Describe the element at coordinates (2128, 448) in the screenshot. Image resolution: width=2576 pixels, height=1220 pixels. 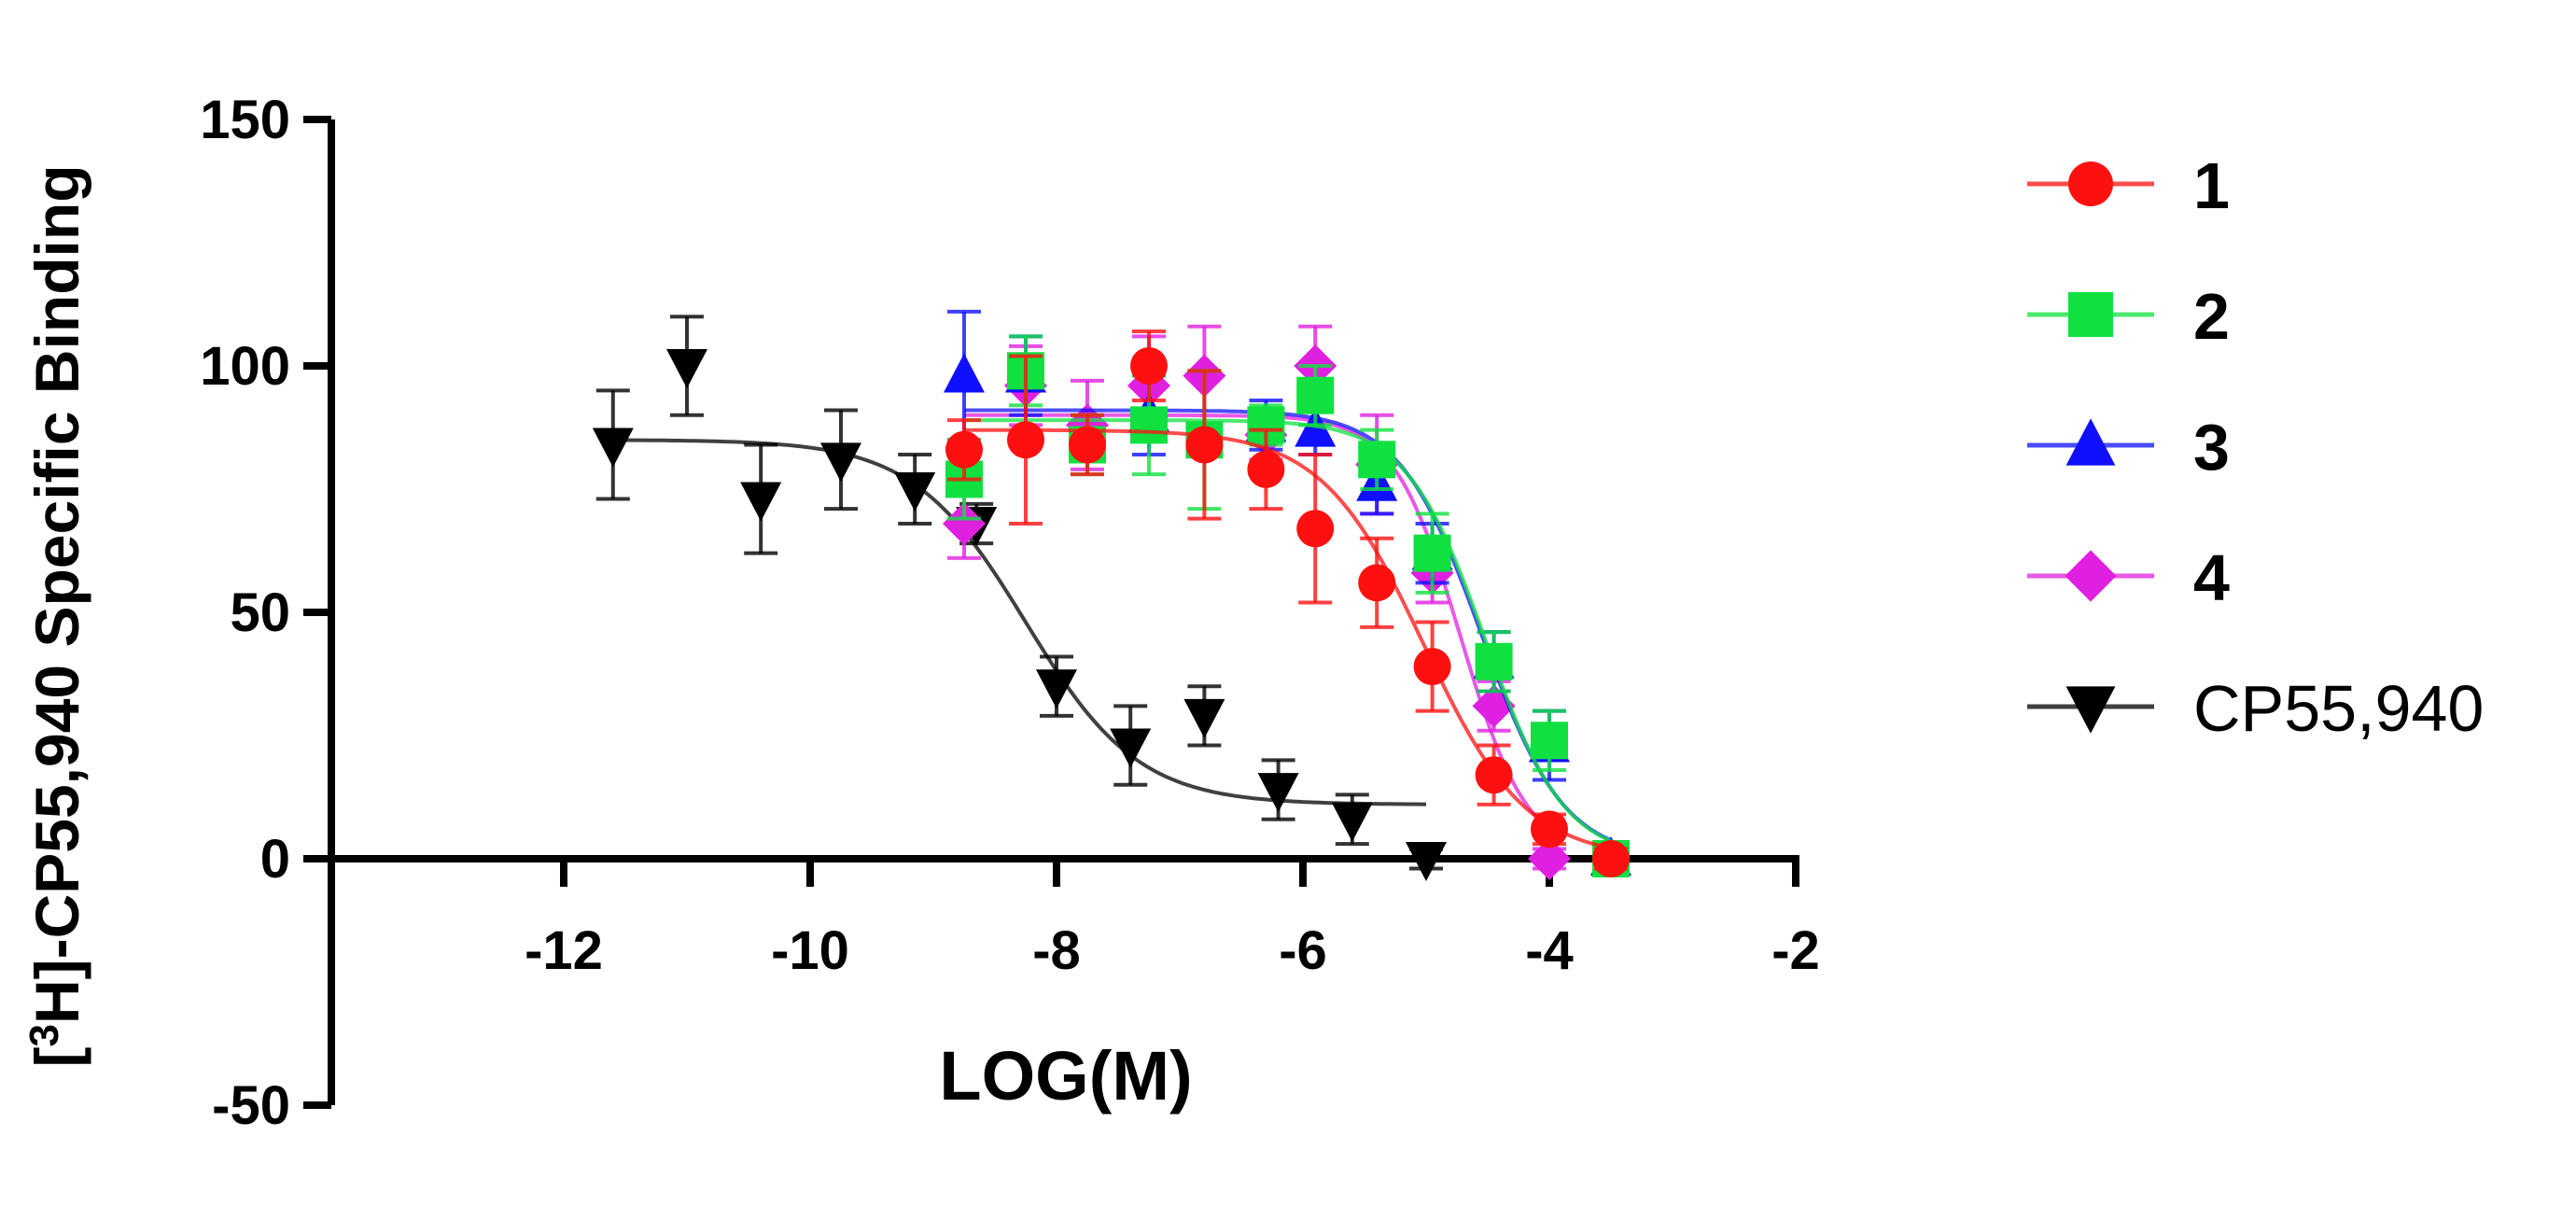
I see `legend-item: 3` at that location.